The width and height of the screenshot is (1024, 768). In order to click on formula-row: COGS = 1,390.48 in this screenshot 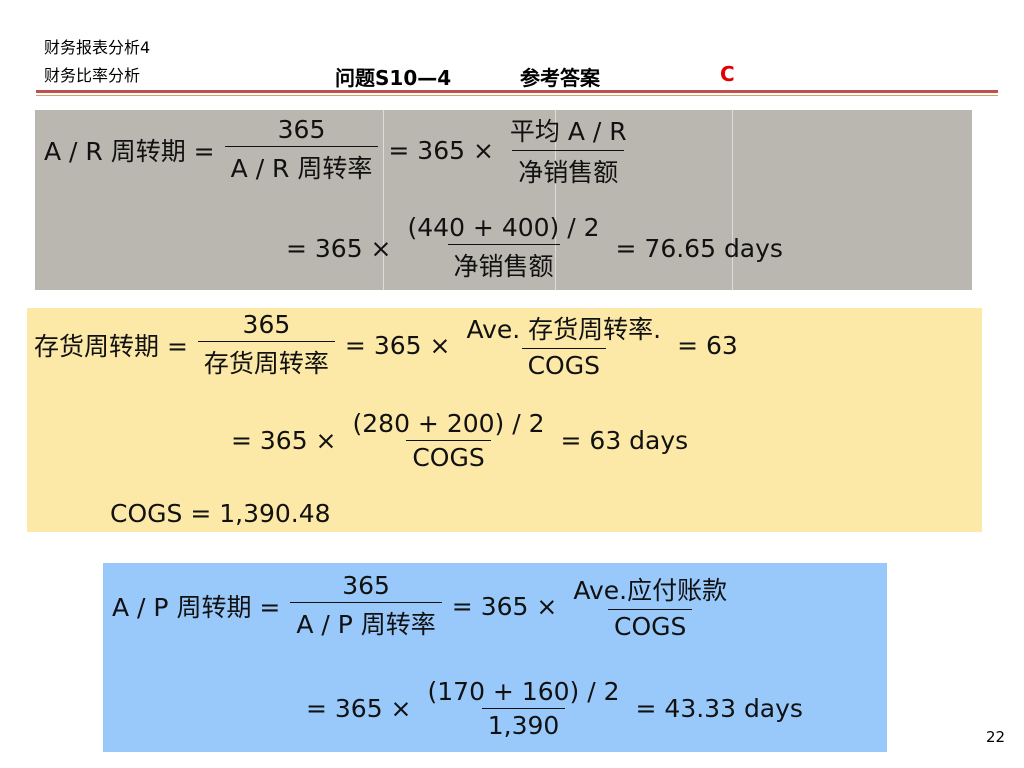, I will do `click(220, 513)`.